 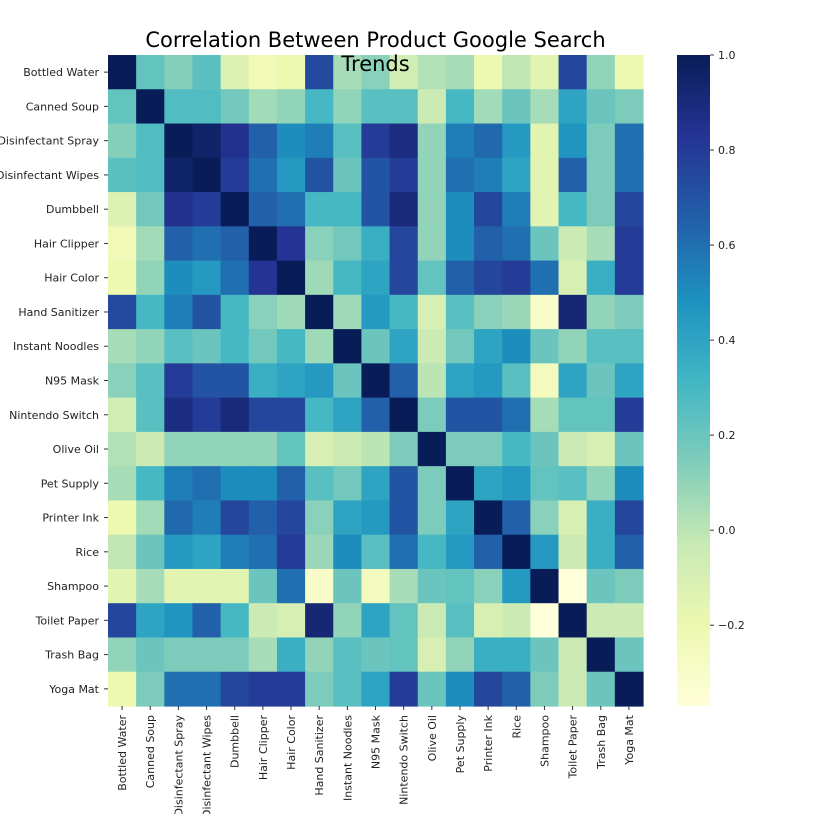 I want to click on y-tick-label: Olive Oil, so click(x=76, y=449).